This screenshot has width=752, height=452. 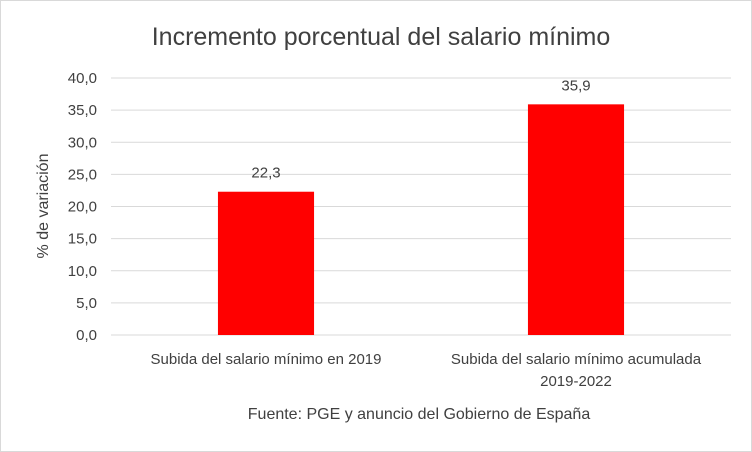 I want to click on y-axis-ticks: 0,0 5,0 10,0 15,0 20,0 25,0 30,0 35,0 40,0, so click(x=82, y=207).